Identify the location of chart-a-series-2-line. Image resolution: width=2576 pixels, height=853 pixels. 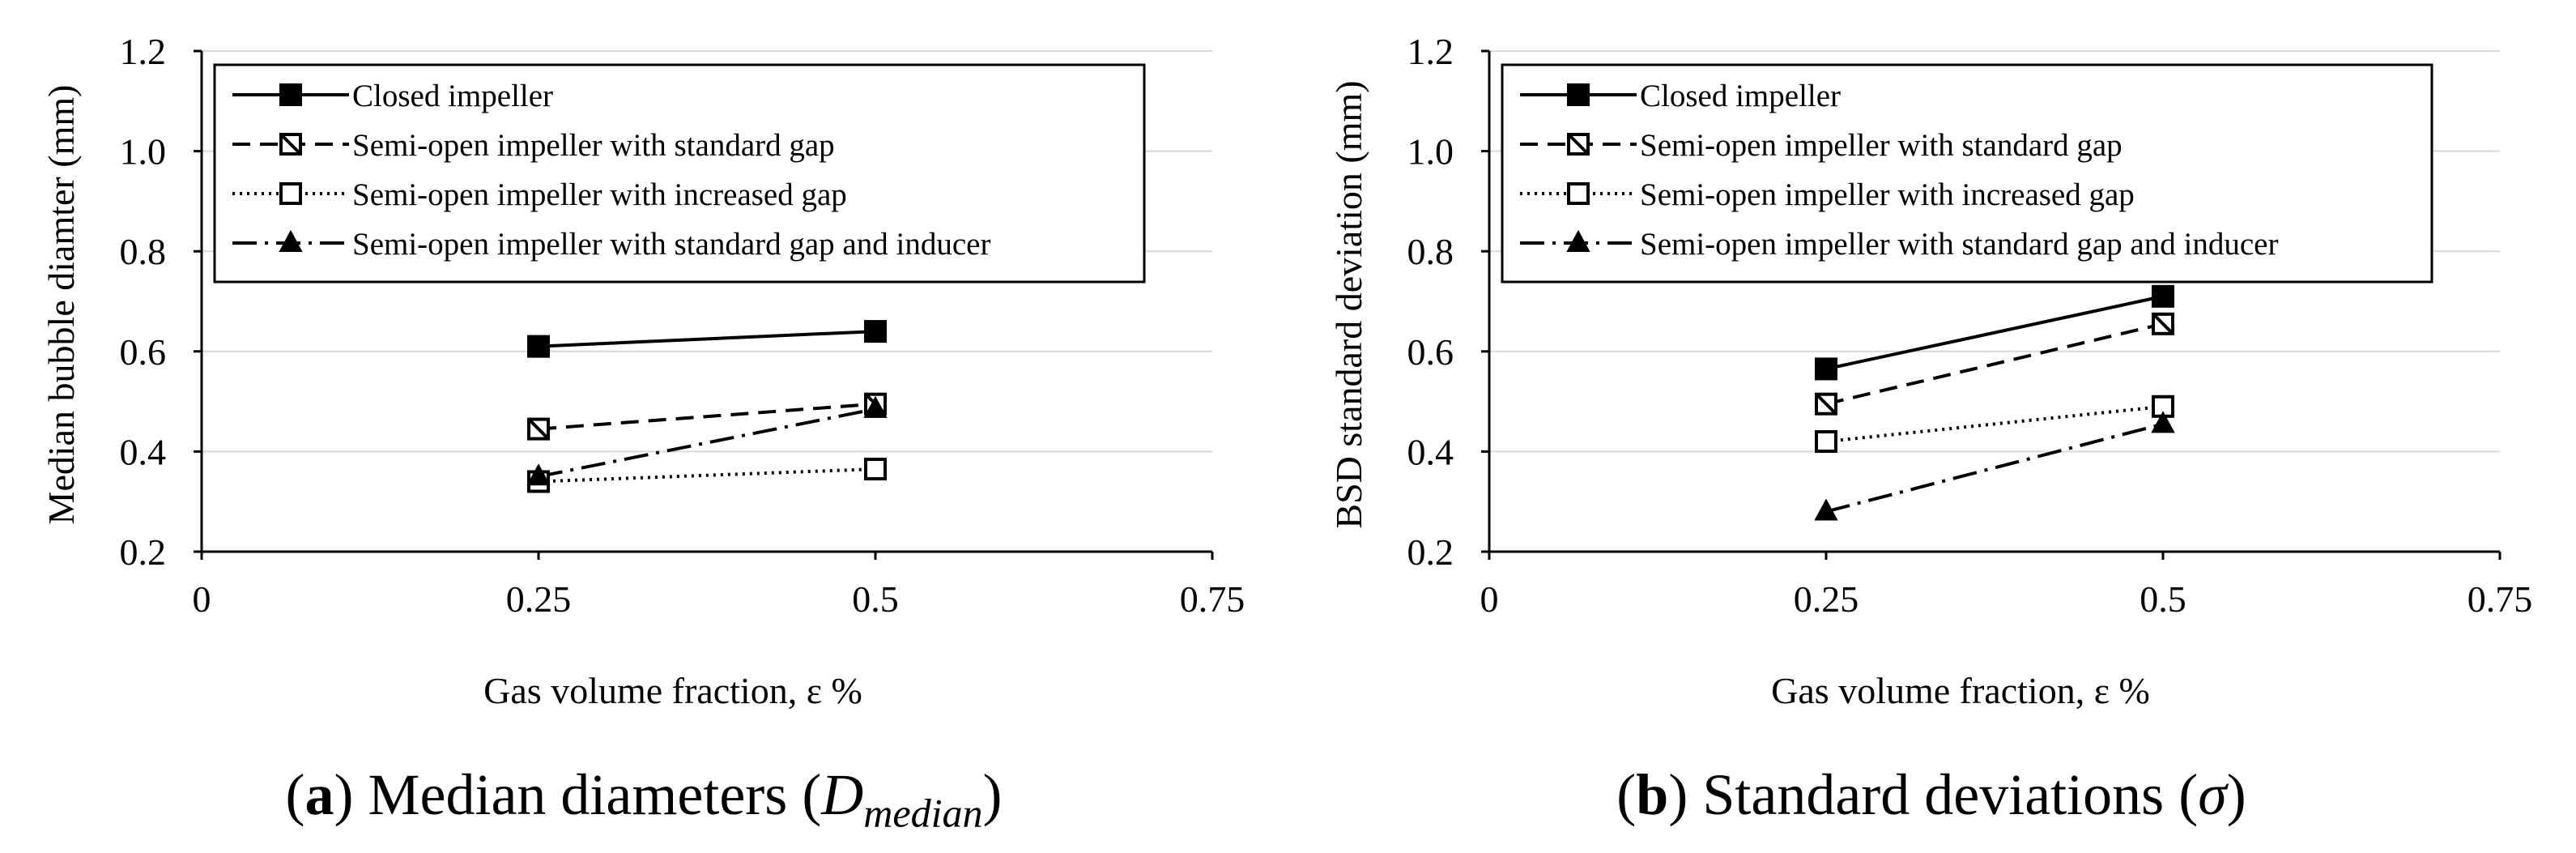
(707, 416).